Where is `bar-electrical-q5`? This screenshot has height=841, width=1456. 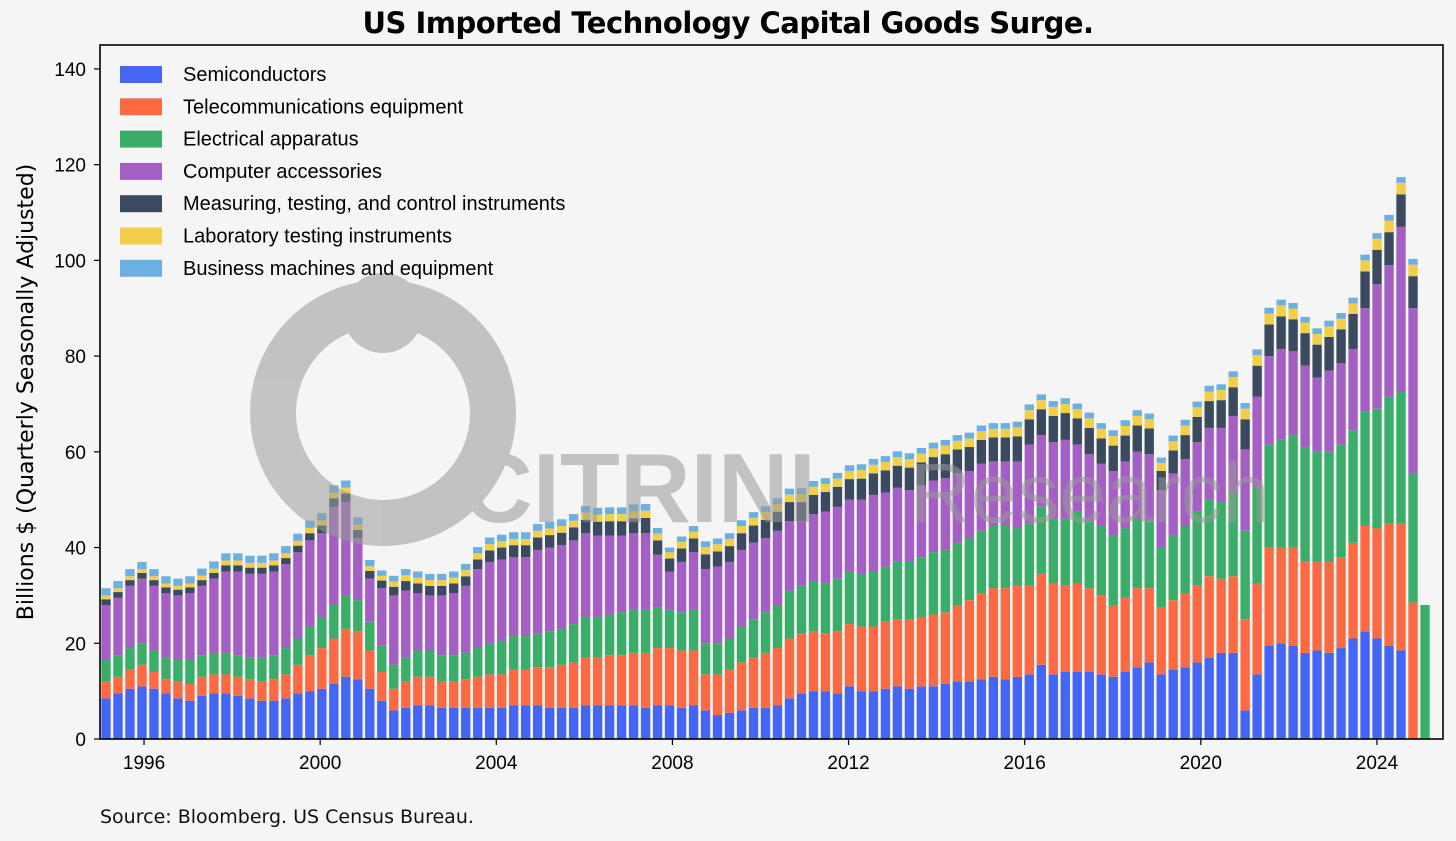 bar-electrical-q5 is located at coordinates (166, 668).